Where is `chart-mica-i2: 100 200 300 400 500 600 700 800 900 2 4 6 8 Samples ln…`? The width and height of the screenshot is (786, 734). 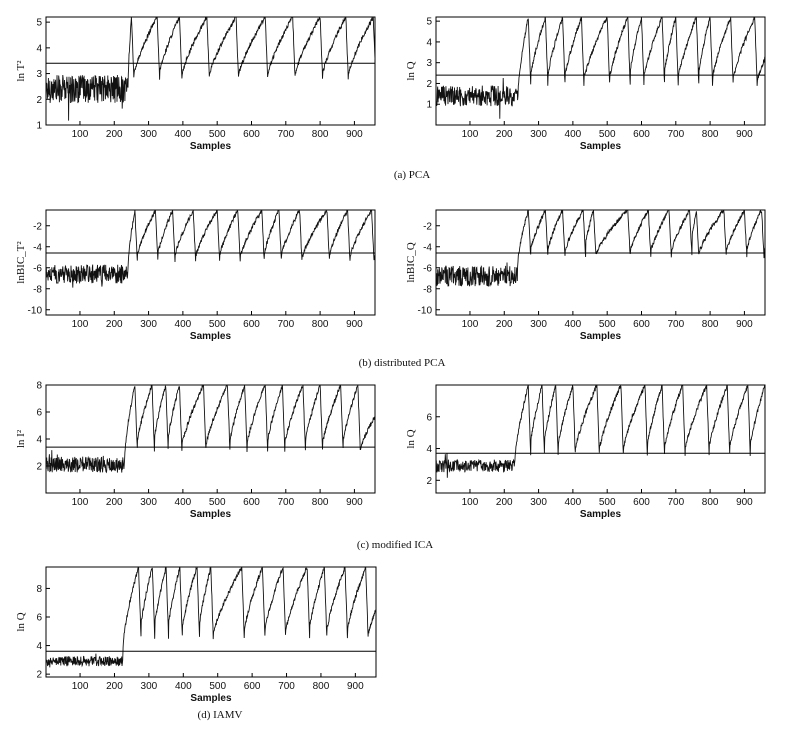
chart-mica-i2: 100 200 300 400 500 600 700 800 900 2 4 6 8 Samples ln… is located at coordinates (195, 450).